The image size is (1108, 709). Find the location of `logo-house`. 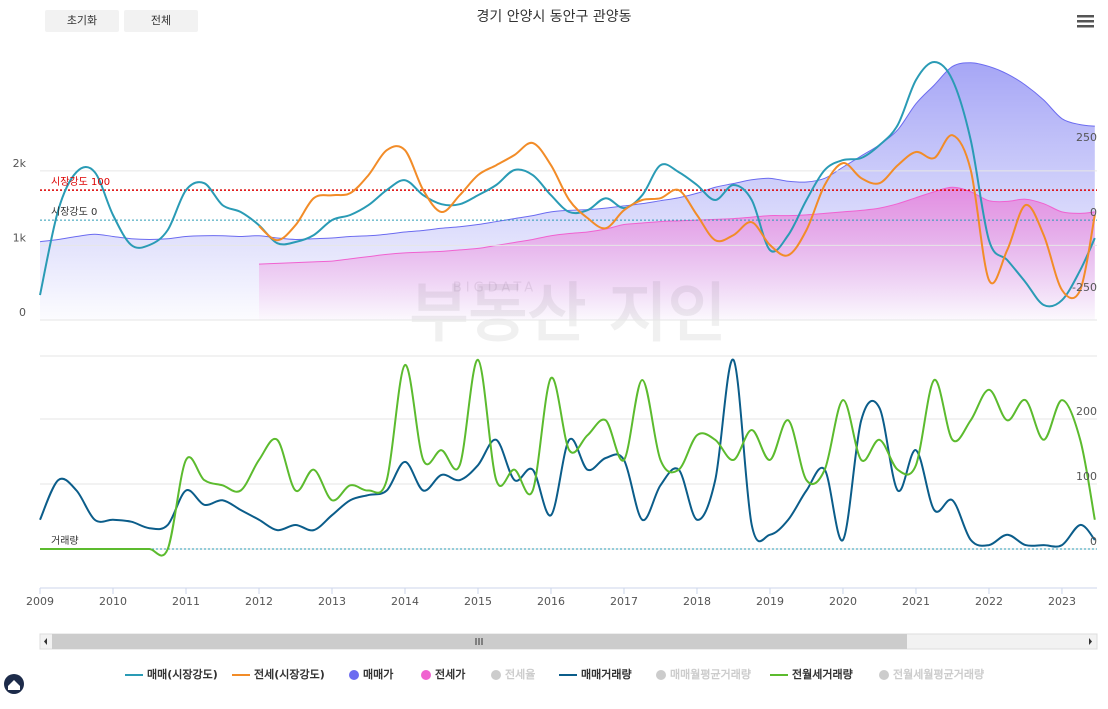

logo-house is located at coordinates (14, 685).